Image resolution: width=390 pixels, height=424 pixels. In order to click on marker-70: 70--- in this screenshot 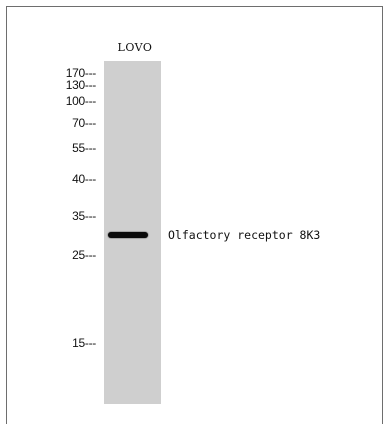, I will do `click(84, 123)`.